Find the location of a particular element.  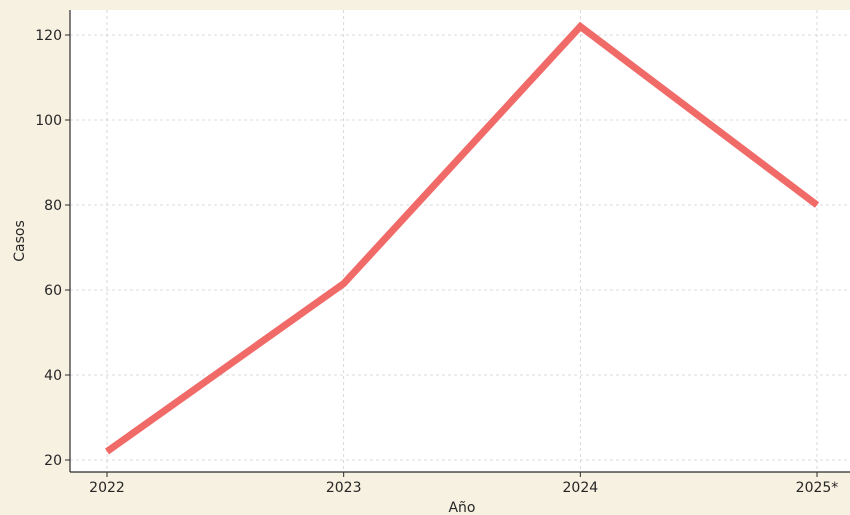

y-tick-label: 80 is located at coordinates (53, 206).